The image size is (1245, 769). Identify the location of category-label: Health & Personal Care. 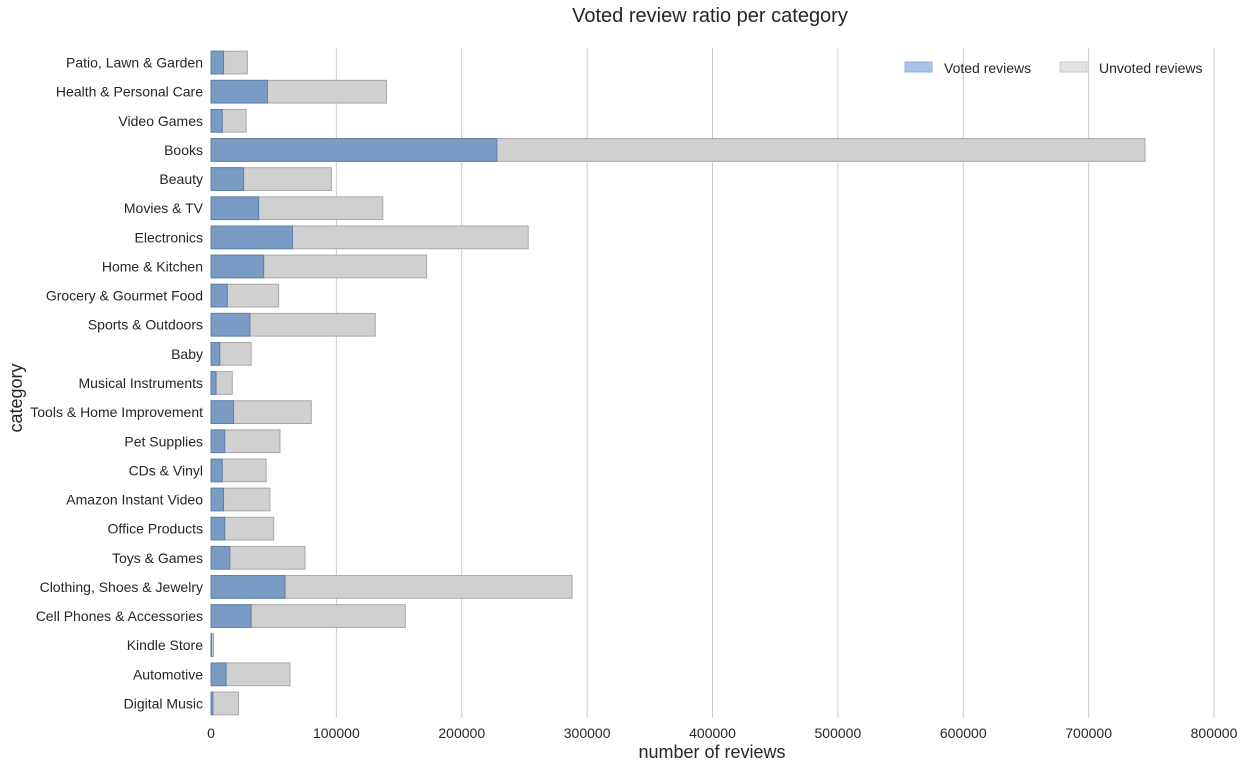
(129, 92).